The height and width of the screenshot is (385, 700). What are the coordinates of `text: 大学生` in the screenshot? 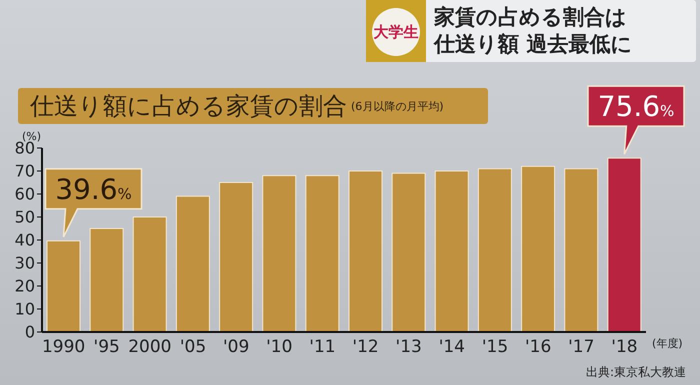 It's located at (396, 32).